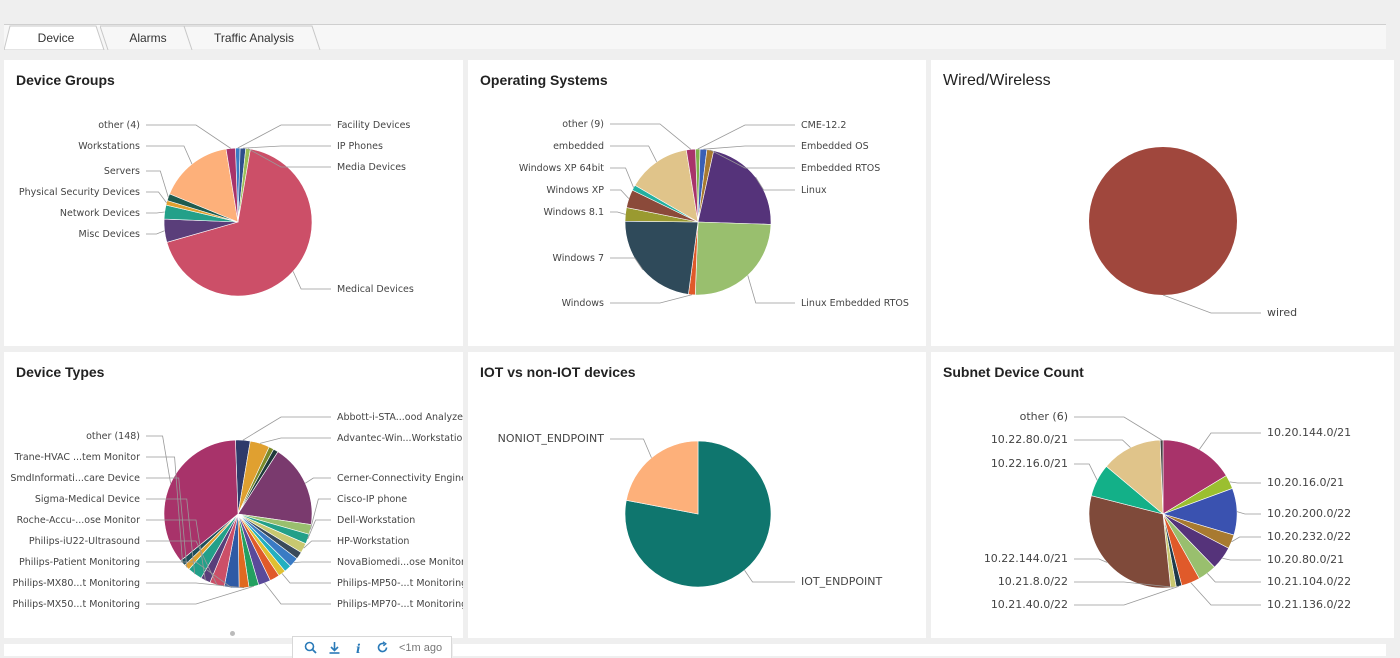 The image size is (1400, 658). I want to click on pie-slice-label: 10.20.144.0/21, so click(1309, 432).